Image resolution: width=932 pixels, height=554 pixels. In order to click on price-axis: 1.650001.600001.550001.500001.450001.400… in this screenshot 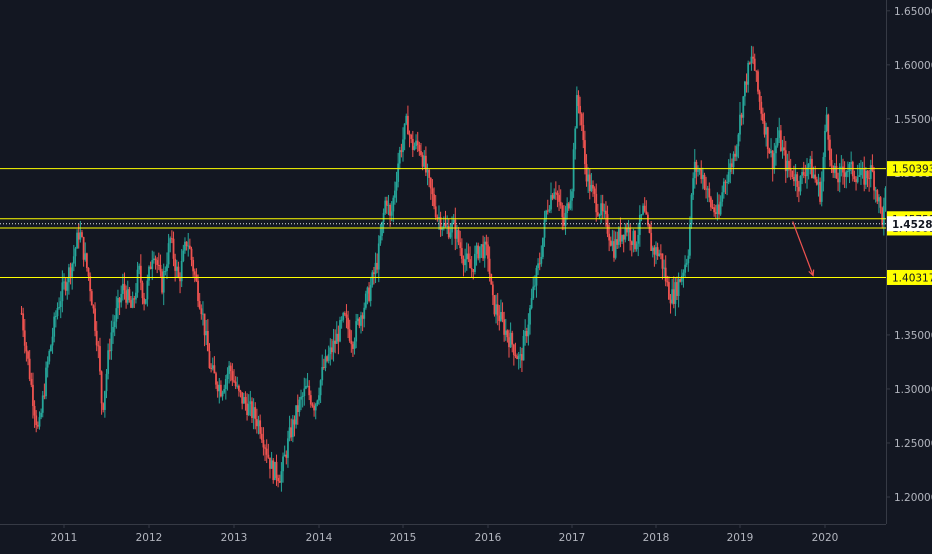, I will do `click(909, 275)`.